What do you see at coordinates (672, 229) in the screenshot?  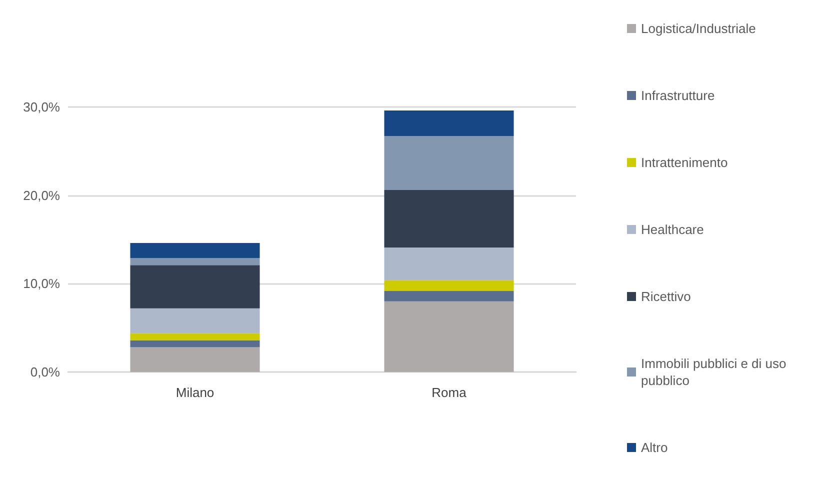 I see `legend-label: Healthcare` at bounding box center [672, 229].